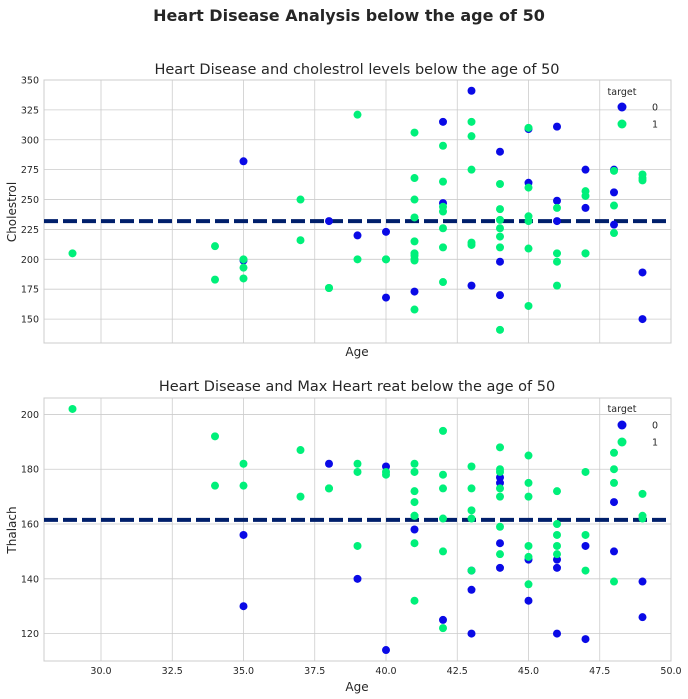 This screenshot has width=688, height=699. Describe the element at coordinates (30, 525) in the screenshot. I see `thalach-y-tick-label: 160` at that location.